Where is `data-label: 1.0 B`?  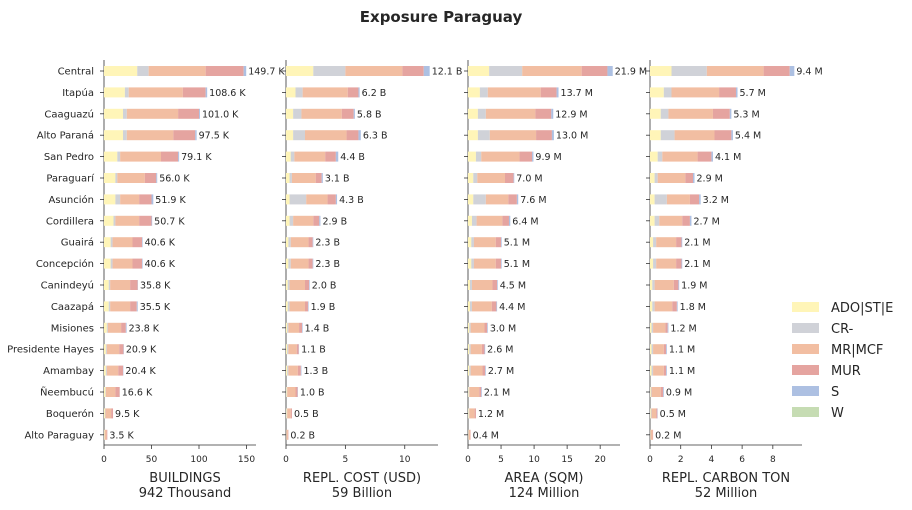
data-label: 1.0 B is located at coordinates (312, 393).